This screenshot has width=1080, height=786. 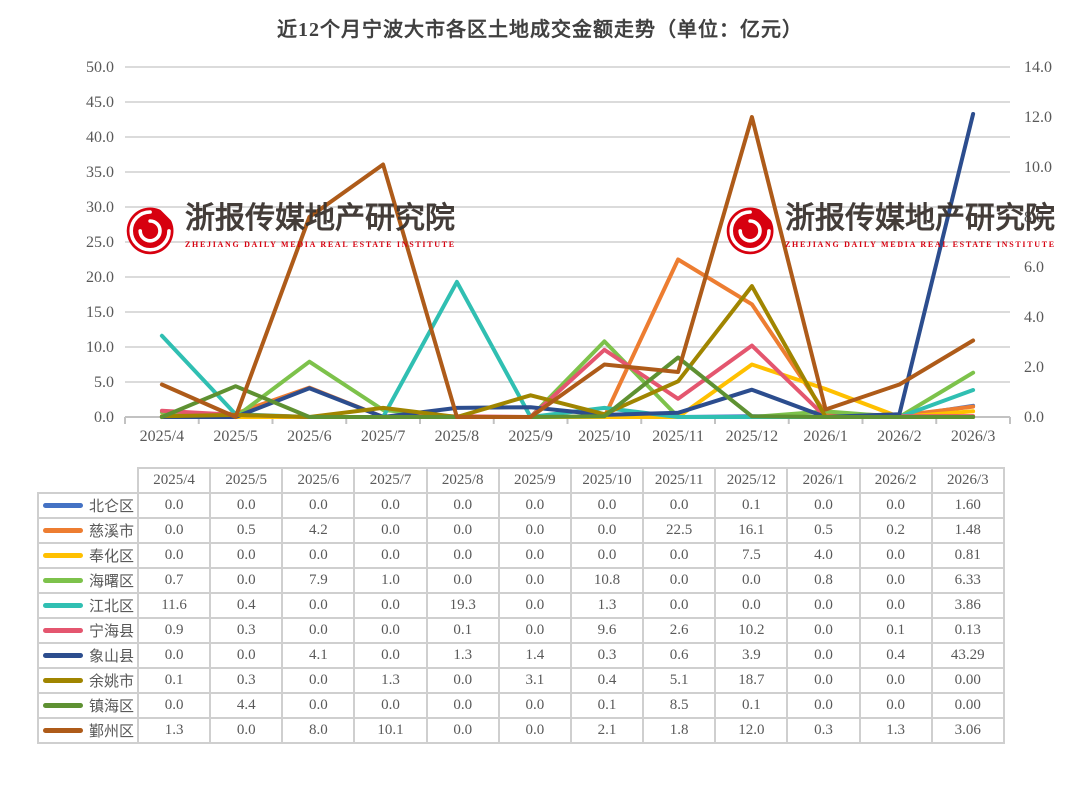 What do you see at coordinates (162, 436) in the screenshot?
I see `x-axis-category-label: 2025/4` at bounding box center [162, 436].